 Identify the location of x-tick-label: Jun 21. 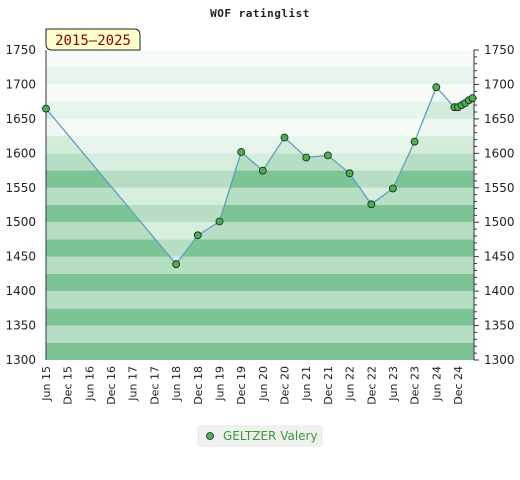
(306, 384).